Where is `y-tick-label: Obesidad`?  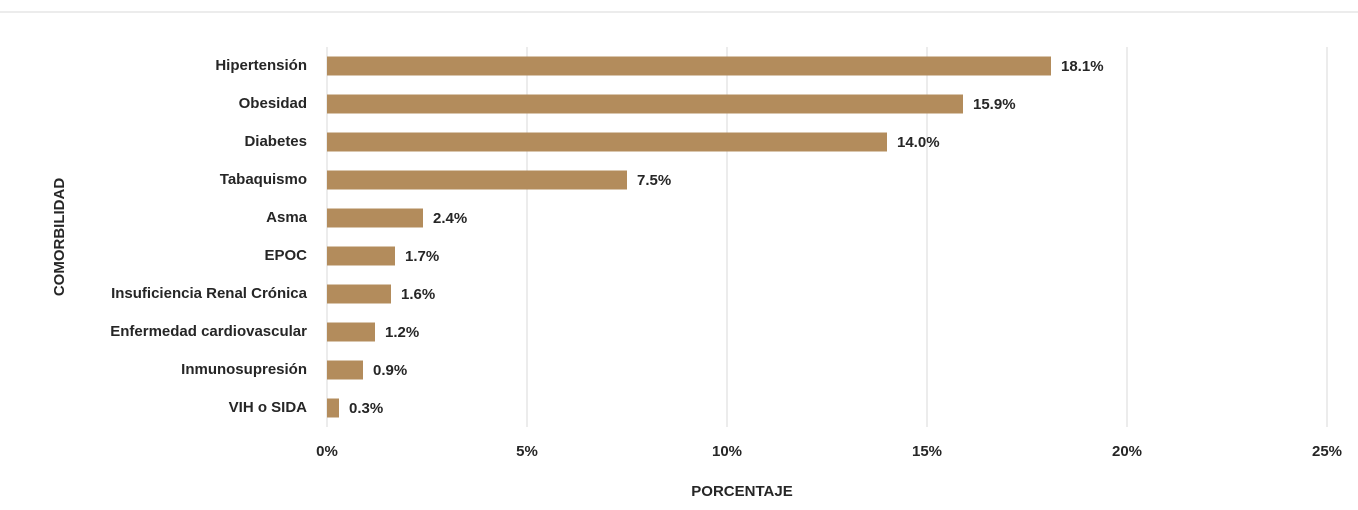 y-tick-label: Obesidad is located at coordinates (273, 103).